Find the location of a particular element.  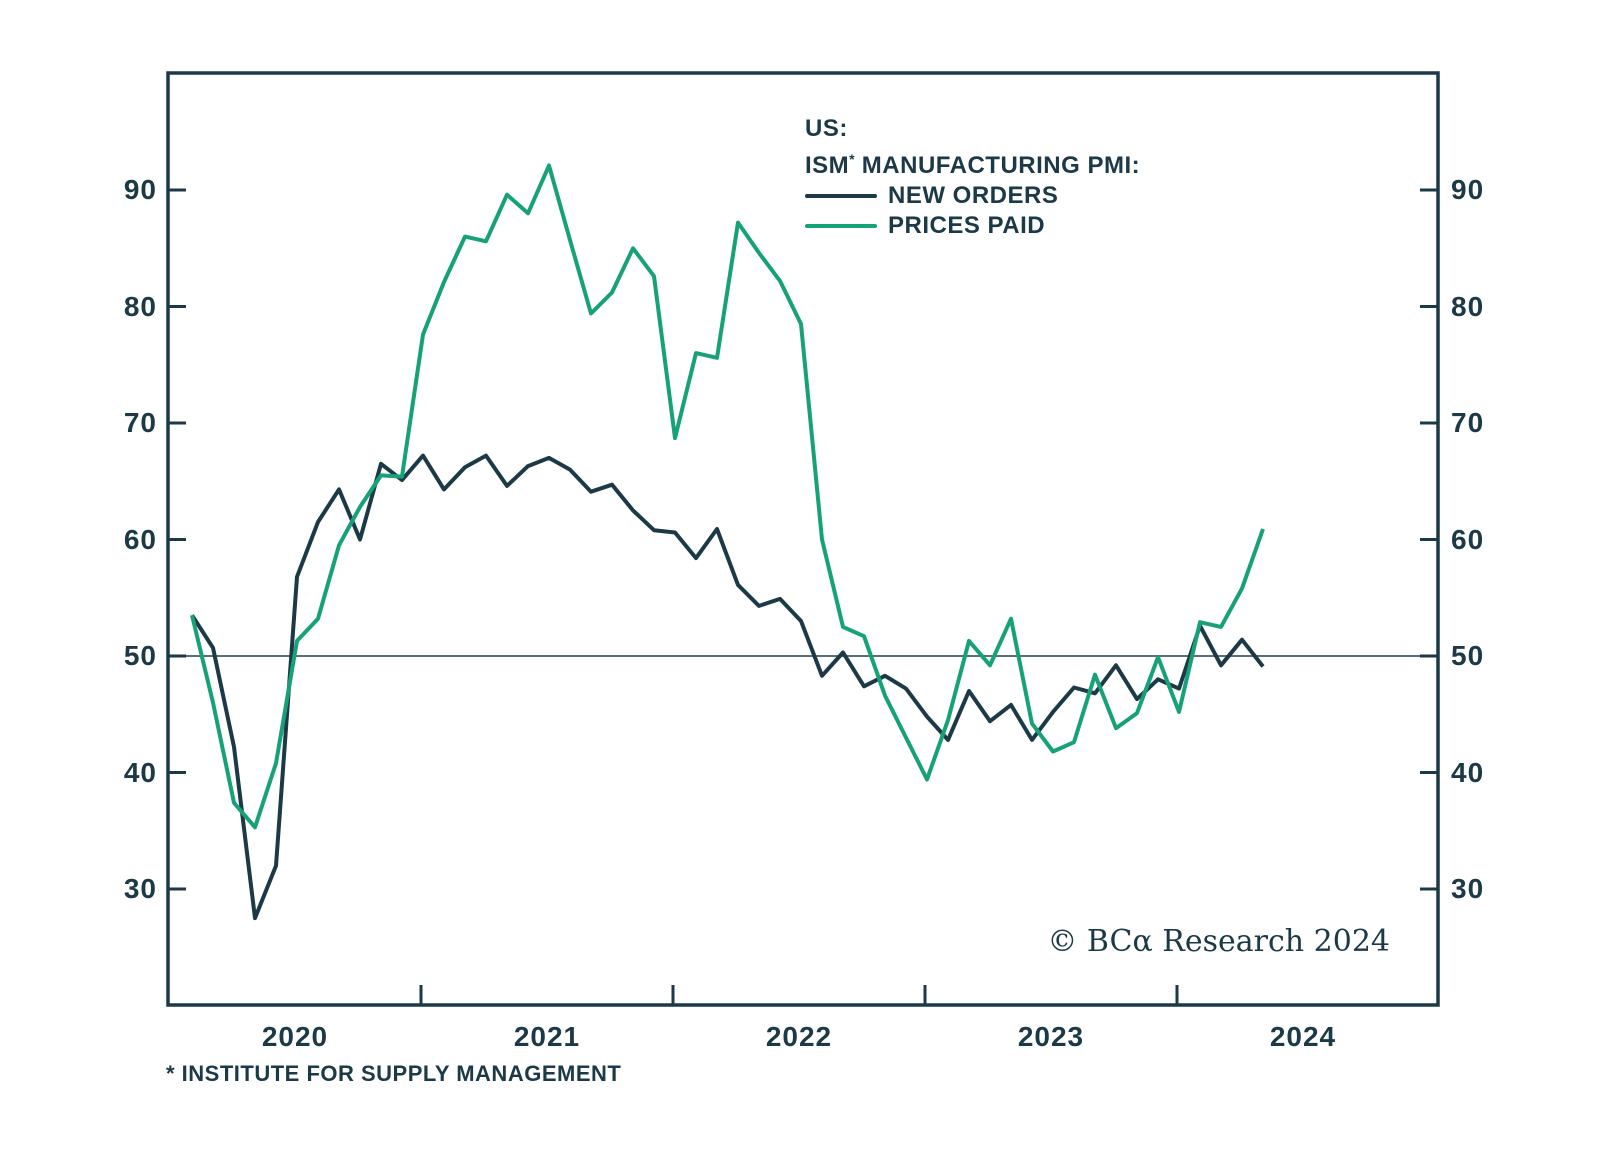

y-axis-label-left: 50 is located at coordinates (140, 655).